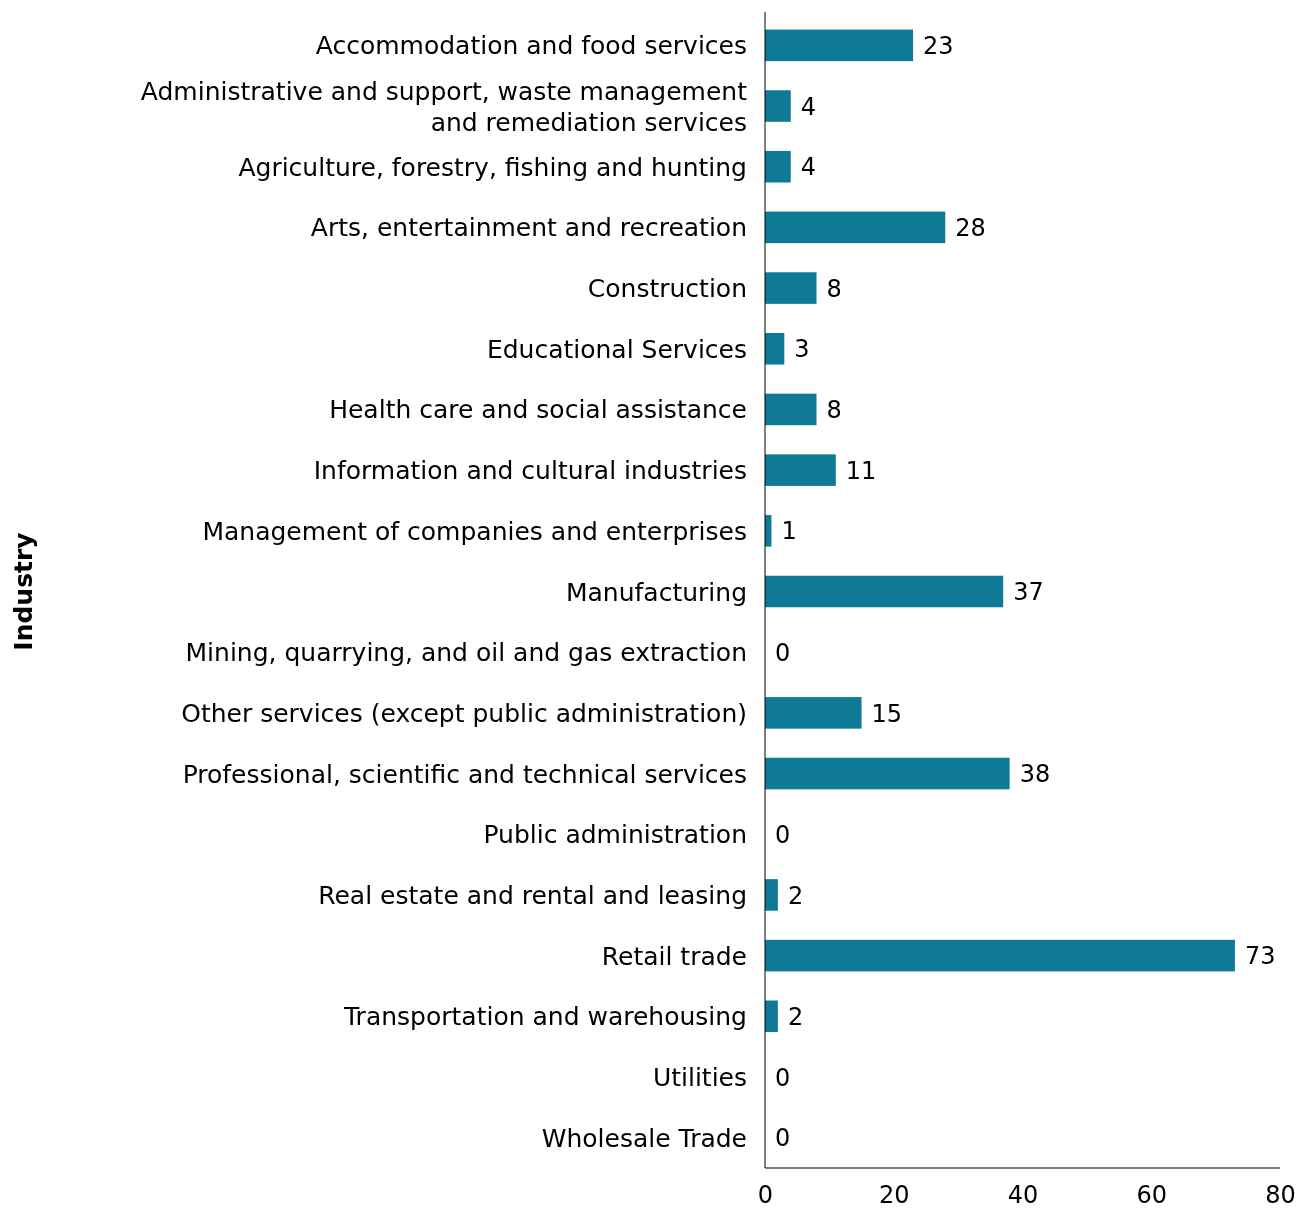 This screenshot has width=1310, height=1213. What do you see at coordinates (644, 1138) in the screenshot?
I see `y-tick-label: Wholesale Trade` at bounding box center [644, 1138].